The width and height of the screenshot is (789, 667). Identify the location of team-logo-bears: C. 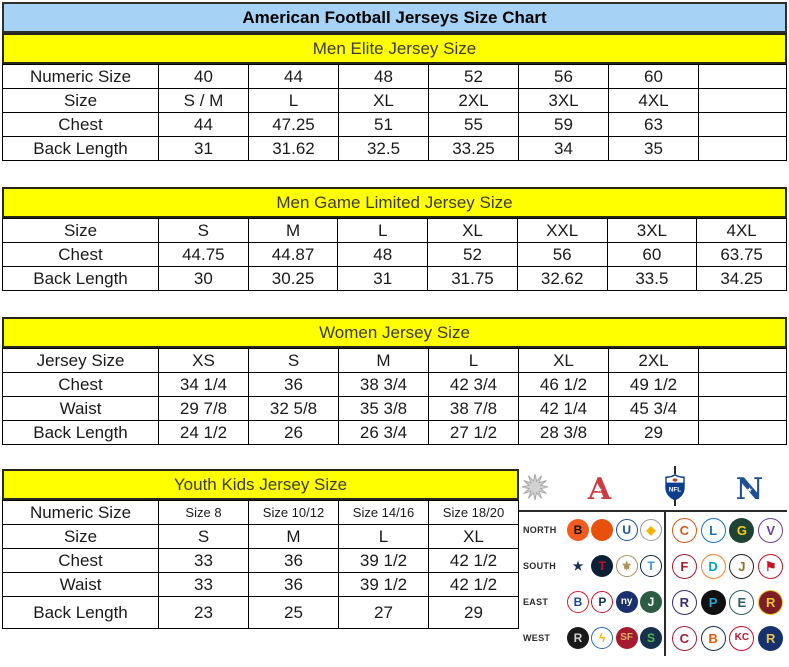
(684, 530).